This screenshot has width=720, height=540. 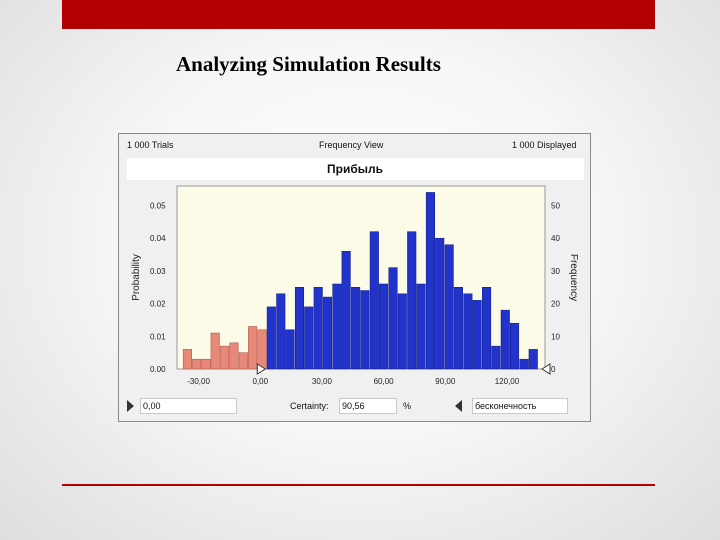 I want to click on bottom-accent-rule, so click(x=358, y=485).